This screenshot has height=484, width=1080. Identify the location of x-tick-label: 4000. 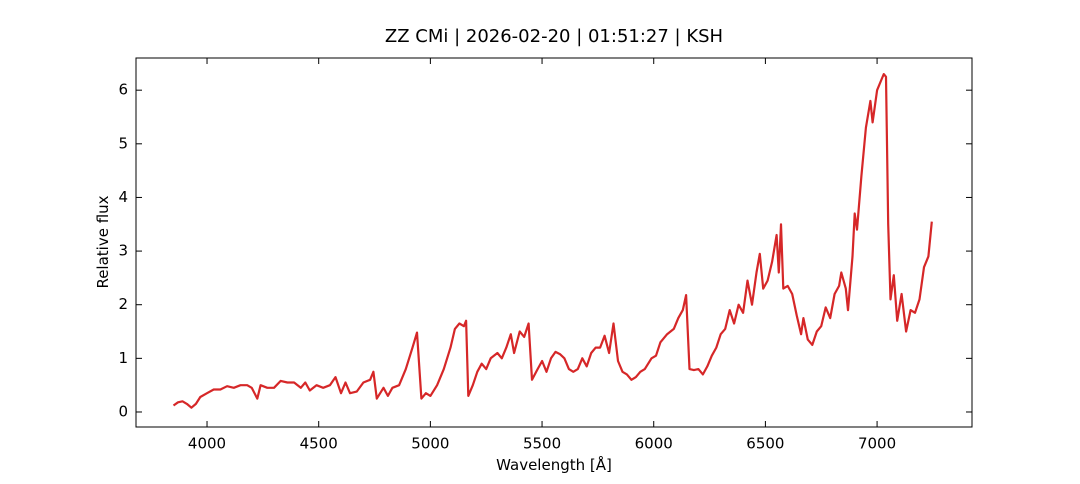
(207, 444).